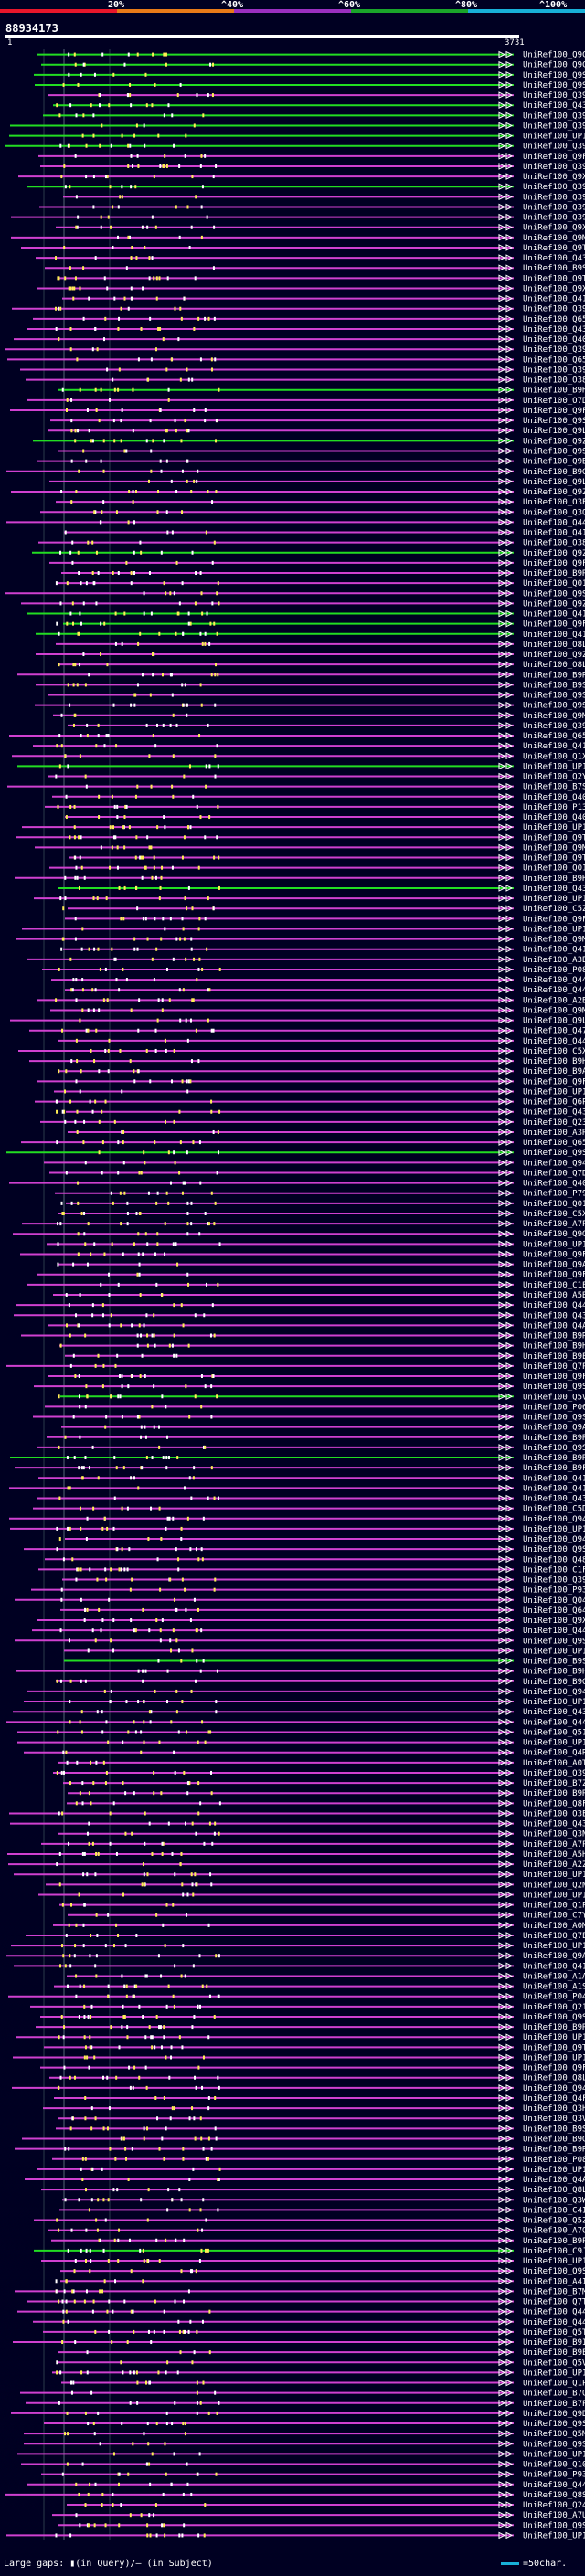 The image size is (585, 2576). Describe the element at coordinates (323, 1428) in the screenshot. I see `hit-row: UniRef100_Q9AES8` at that location.